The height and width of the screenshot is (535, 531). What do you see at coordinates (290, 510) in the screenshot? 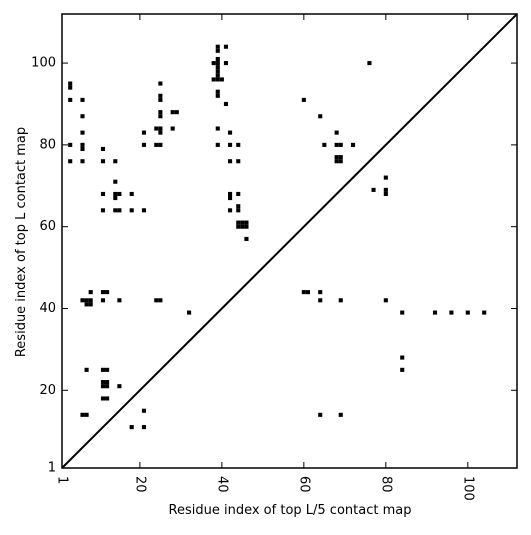
I see `x-axis-label: Residue index of top L/5 contact map` at bounding box center [290, 510].